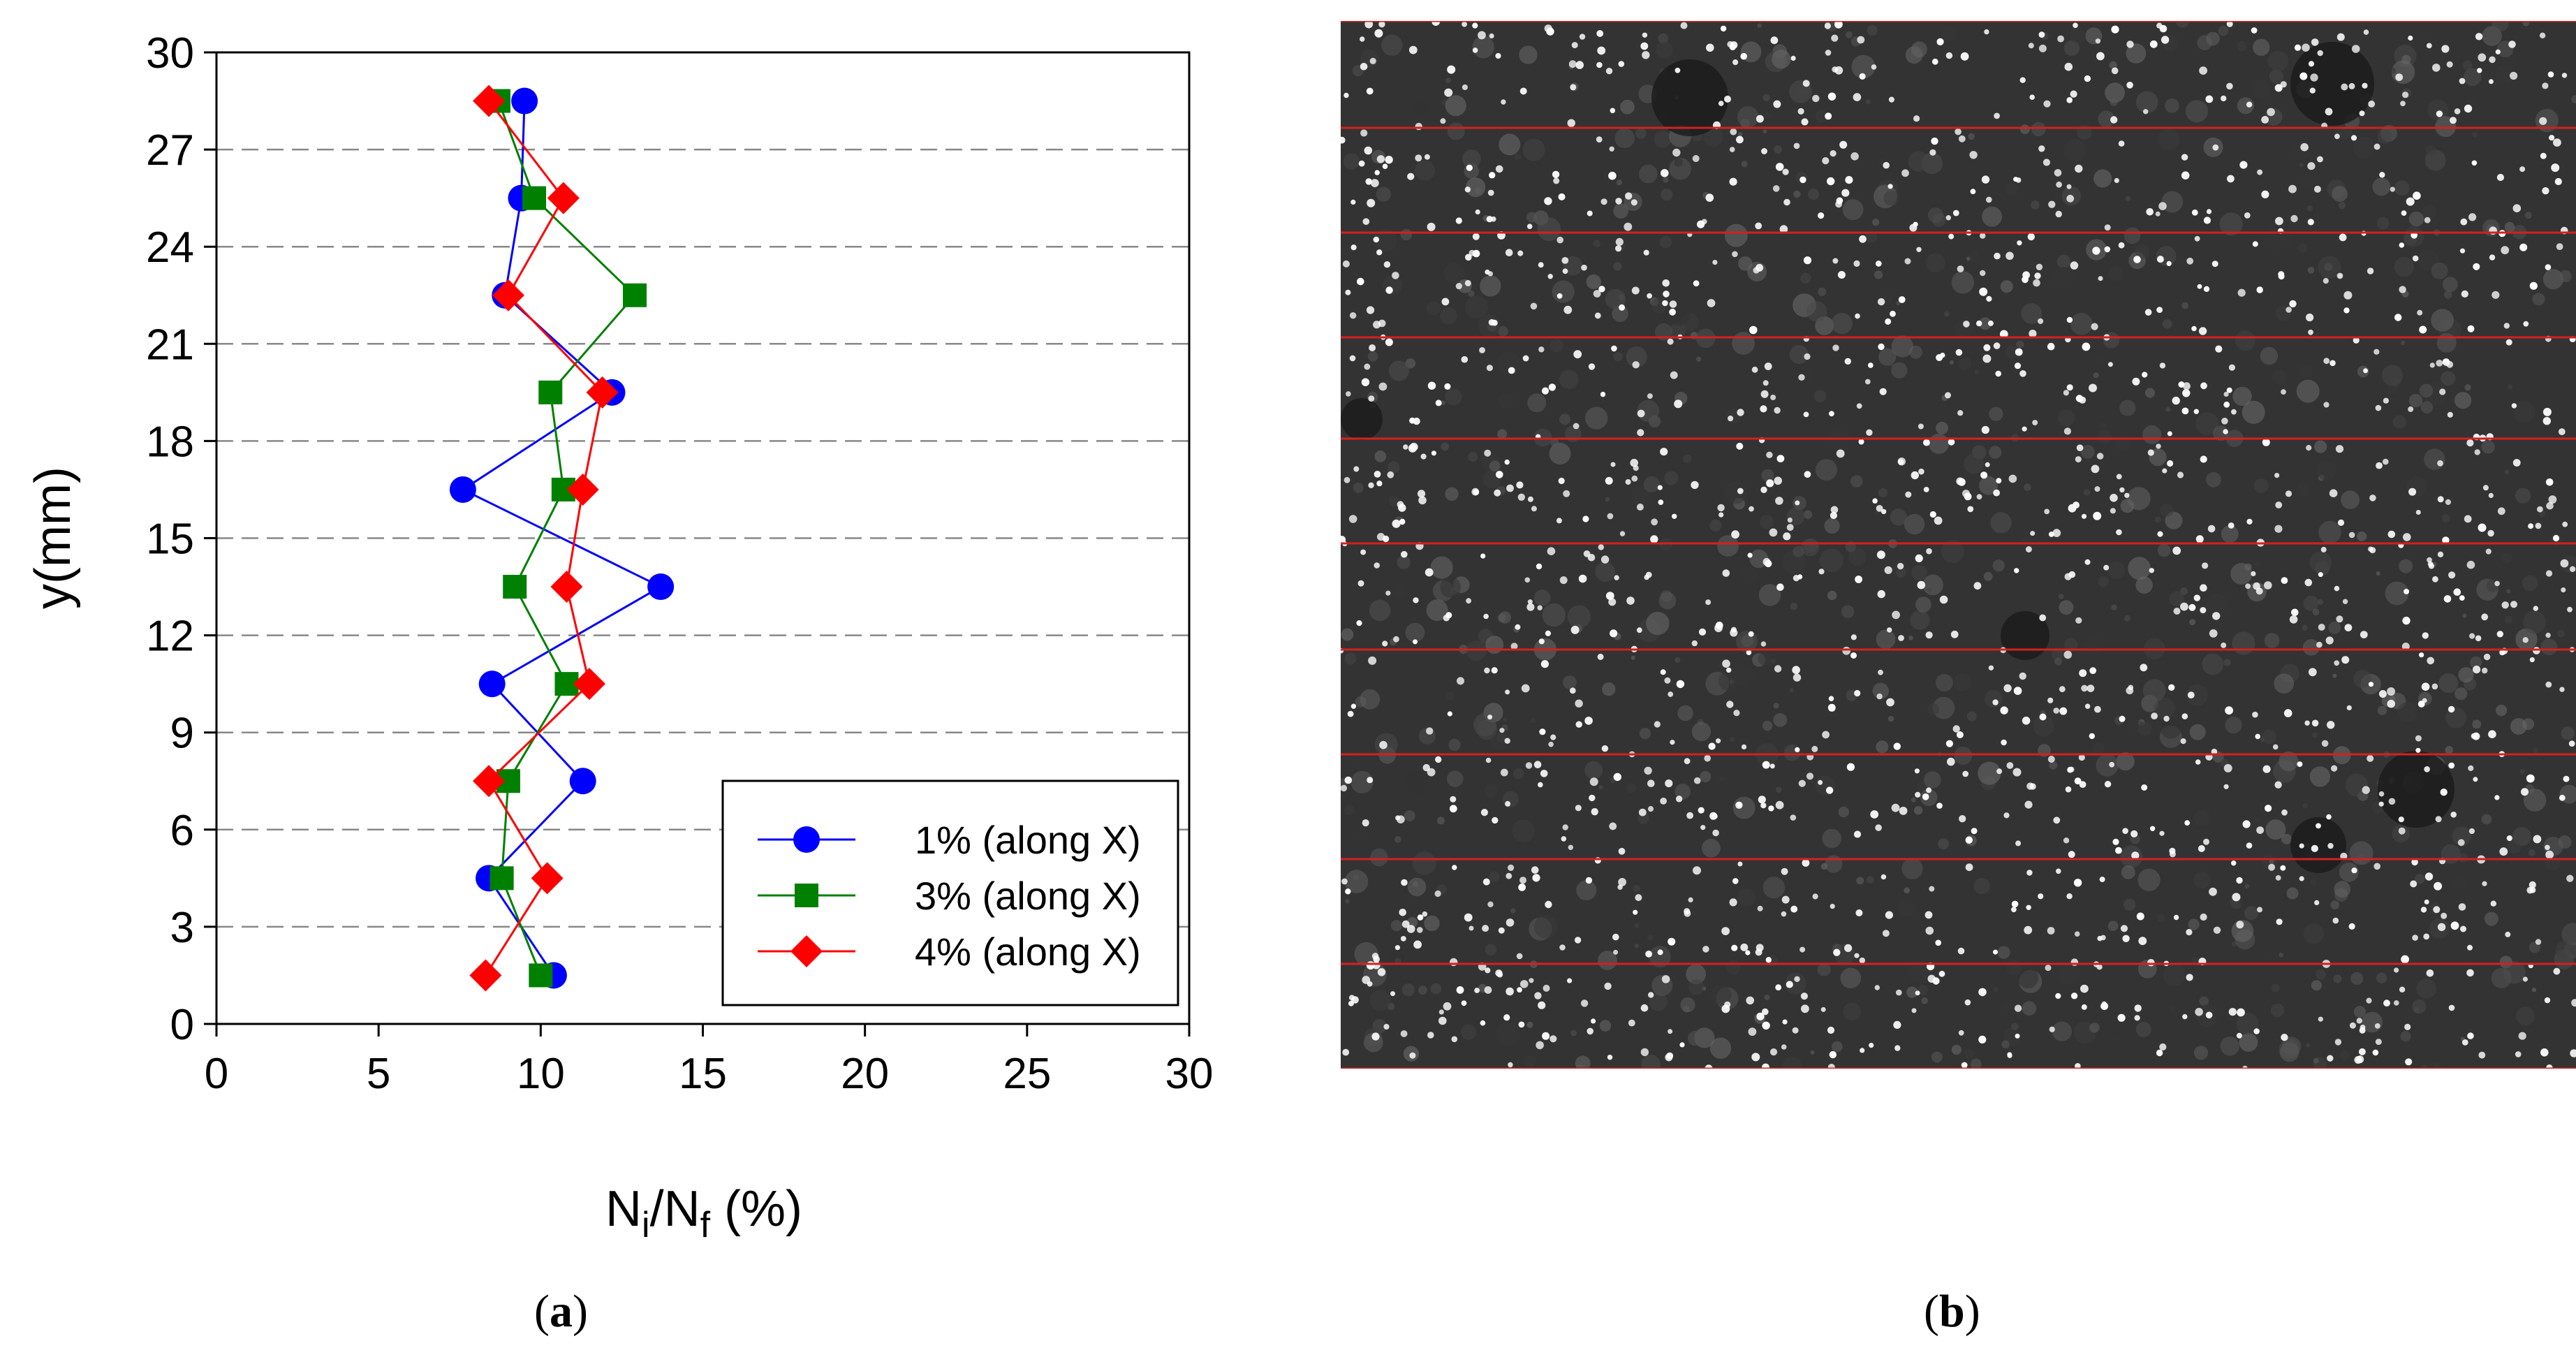 The image size is (2576, 1355). What do you see at coordinates (182, 928) in the screenshot?
I see `y-tick-label: 3` at bounding box center [182, 928].